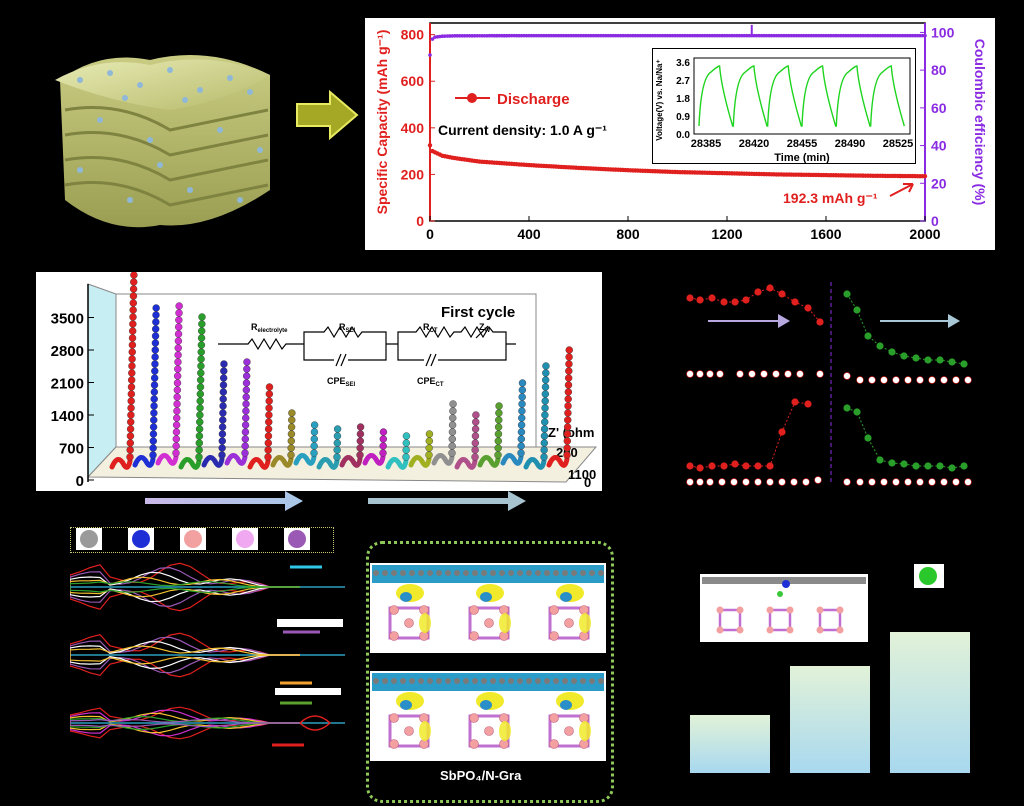 Image resolution: width=1024 pixels, height=806 pixels. What do you see at coordinates (801, 96) in the screenshot?
I see `voltage-curve` at bounding box center [801, 96].